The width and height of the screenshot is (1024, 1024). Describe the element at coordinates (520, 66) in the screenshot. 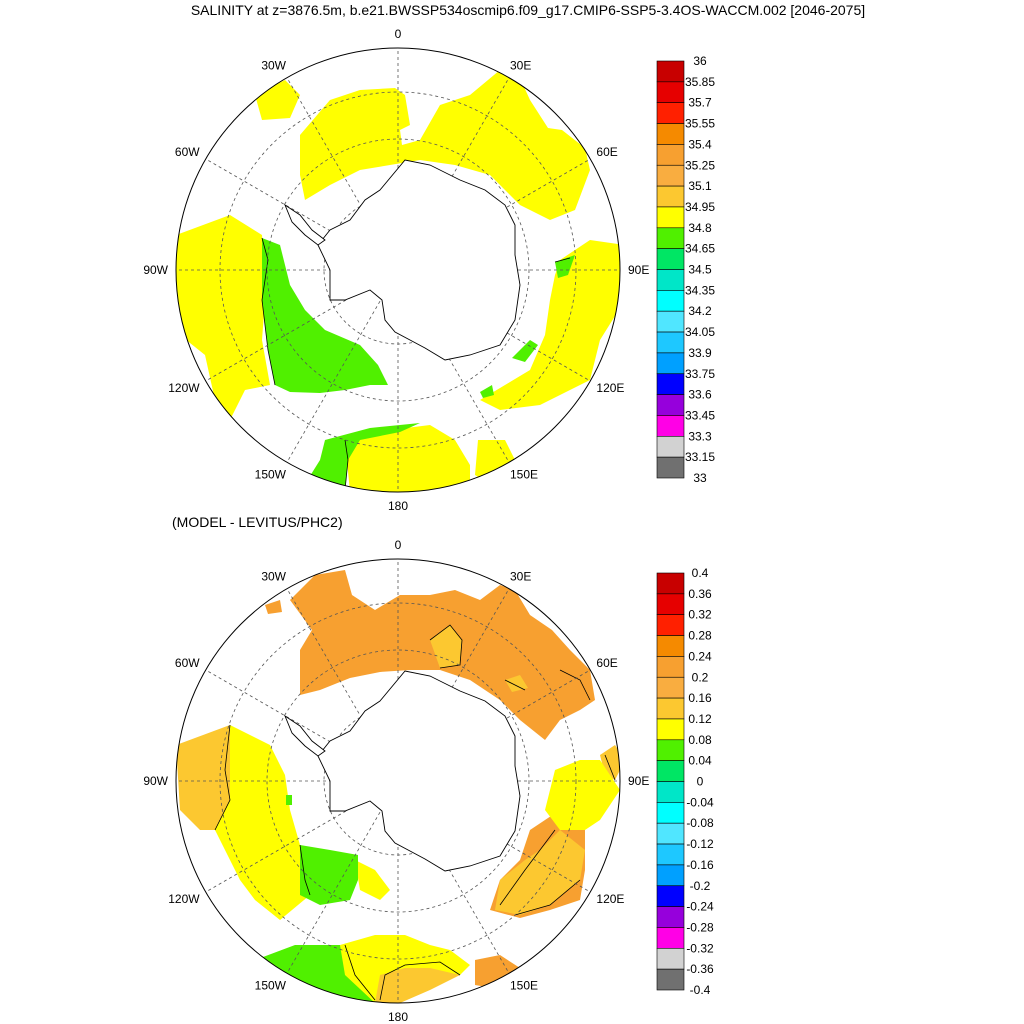

I see `longitude-label: 30E` at that location.